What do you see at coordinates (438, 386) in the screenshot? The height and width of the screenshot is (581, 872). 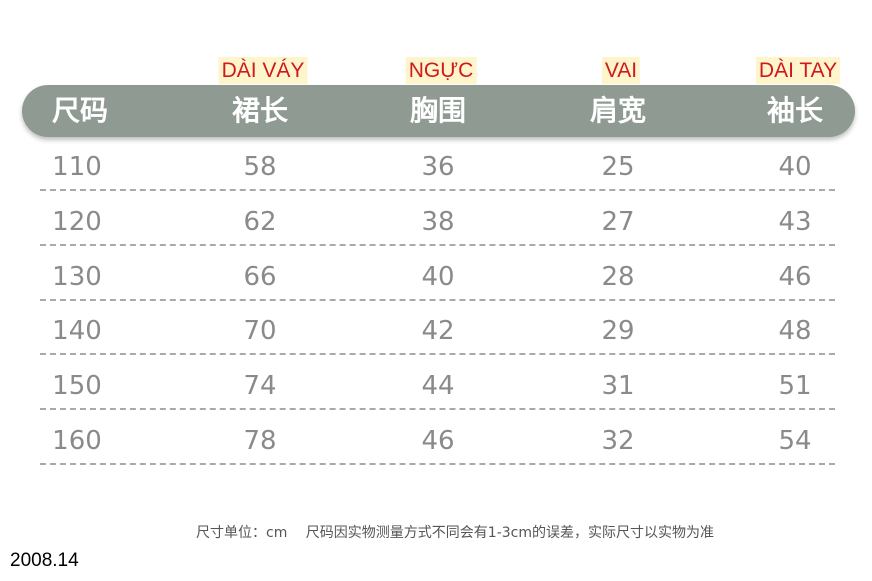 I see `table-cell: 44` at bounding box center [438, 386].